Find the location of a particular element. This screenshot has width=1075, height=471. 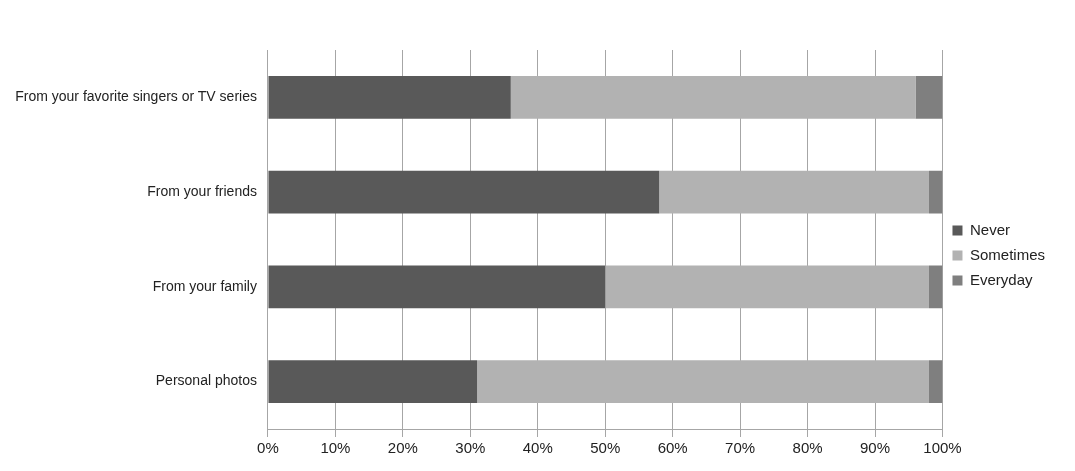

x-tick-label: 90% is located at coordinates (875, 448).